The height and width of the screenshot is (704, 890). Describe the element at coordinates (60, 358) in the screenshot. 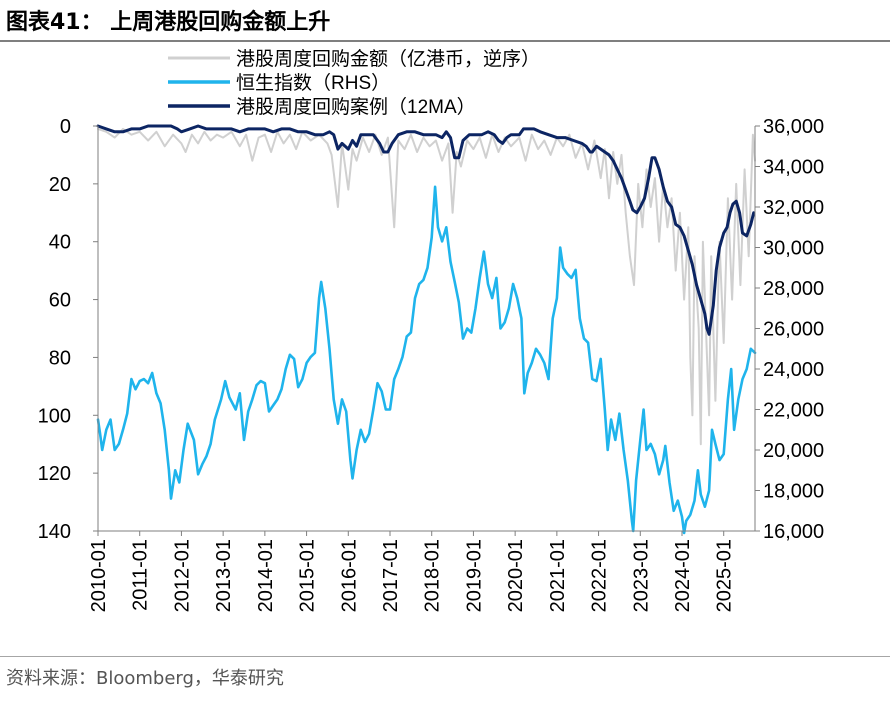

I see `left-tick-label: 80` at that location.